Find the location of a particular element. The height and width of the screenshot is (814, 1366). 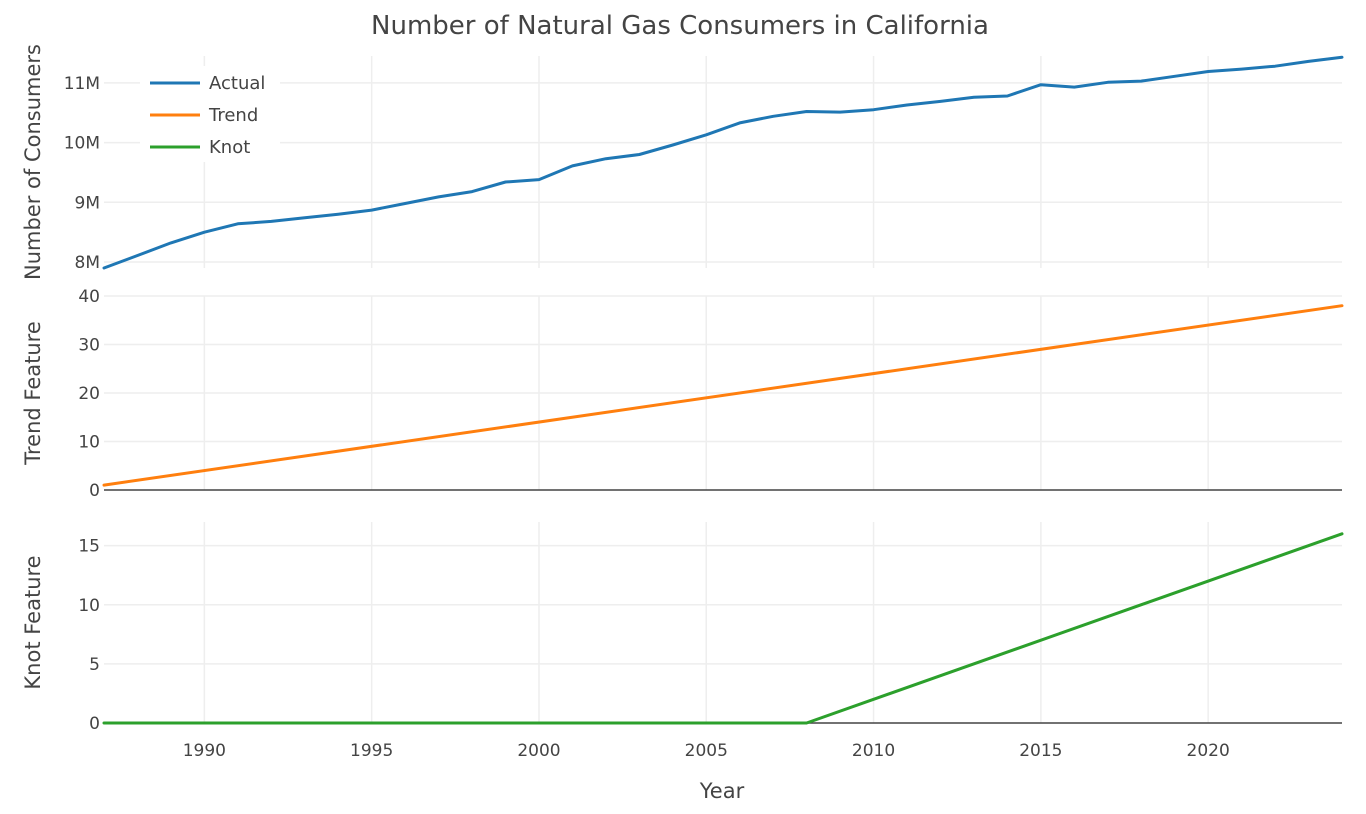

y-tick-label-actual-11: 11M is located at coordinates (82, 84).